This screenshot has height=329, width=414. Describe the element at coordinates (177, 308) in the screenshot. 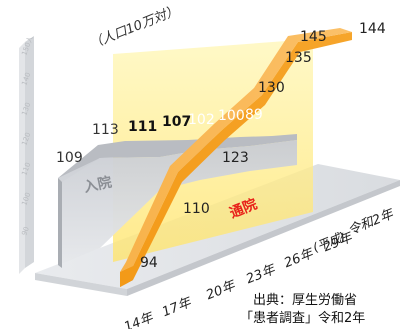

I see `x-tick-label: 17年` at that location.